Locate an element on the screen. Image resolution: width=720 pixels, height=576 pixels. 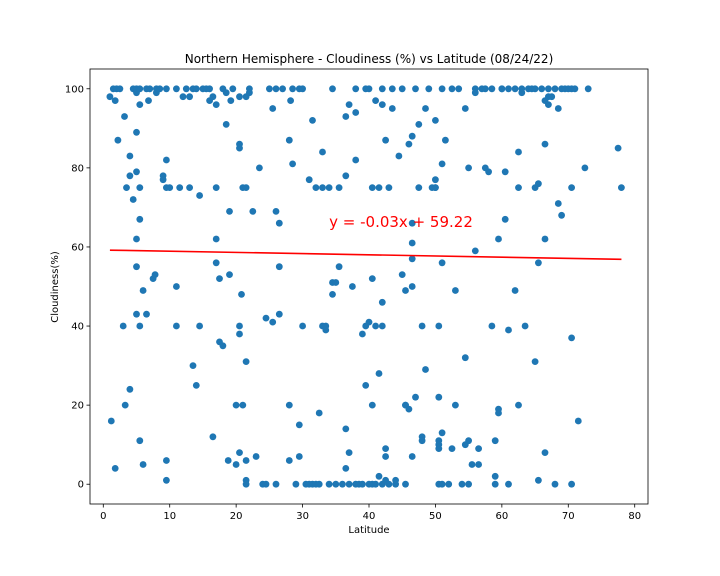
y-tick-label: 80 is located at coordinates (77, 168).